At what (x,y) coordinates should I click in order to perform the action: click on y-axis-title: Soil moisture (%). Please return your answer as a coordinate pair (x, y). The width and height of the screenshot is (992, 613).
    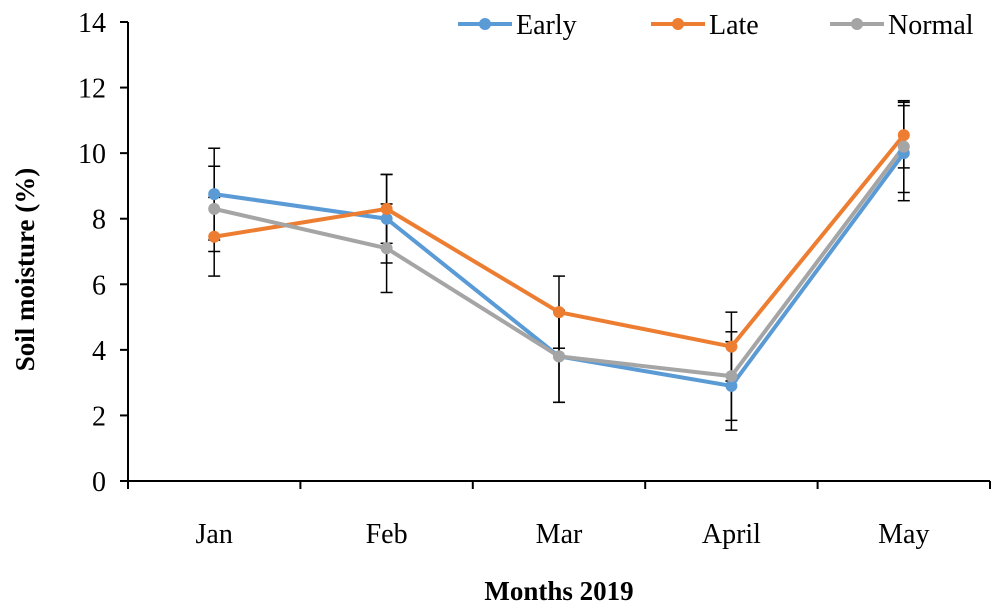
    Looking at the image, I should click on (25, 270).